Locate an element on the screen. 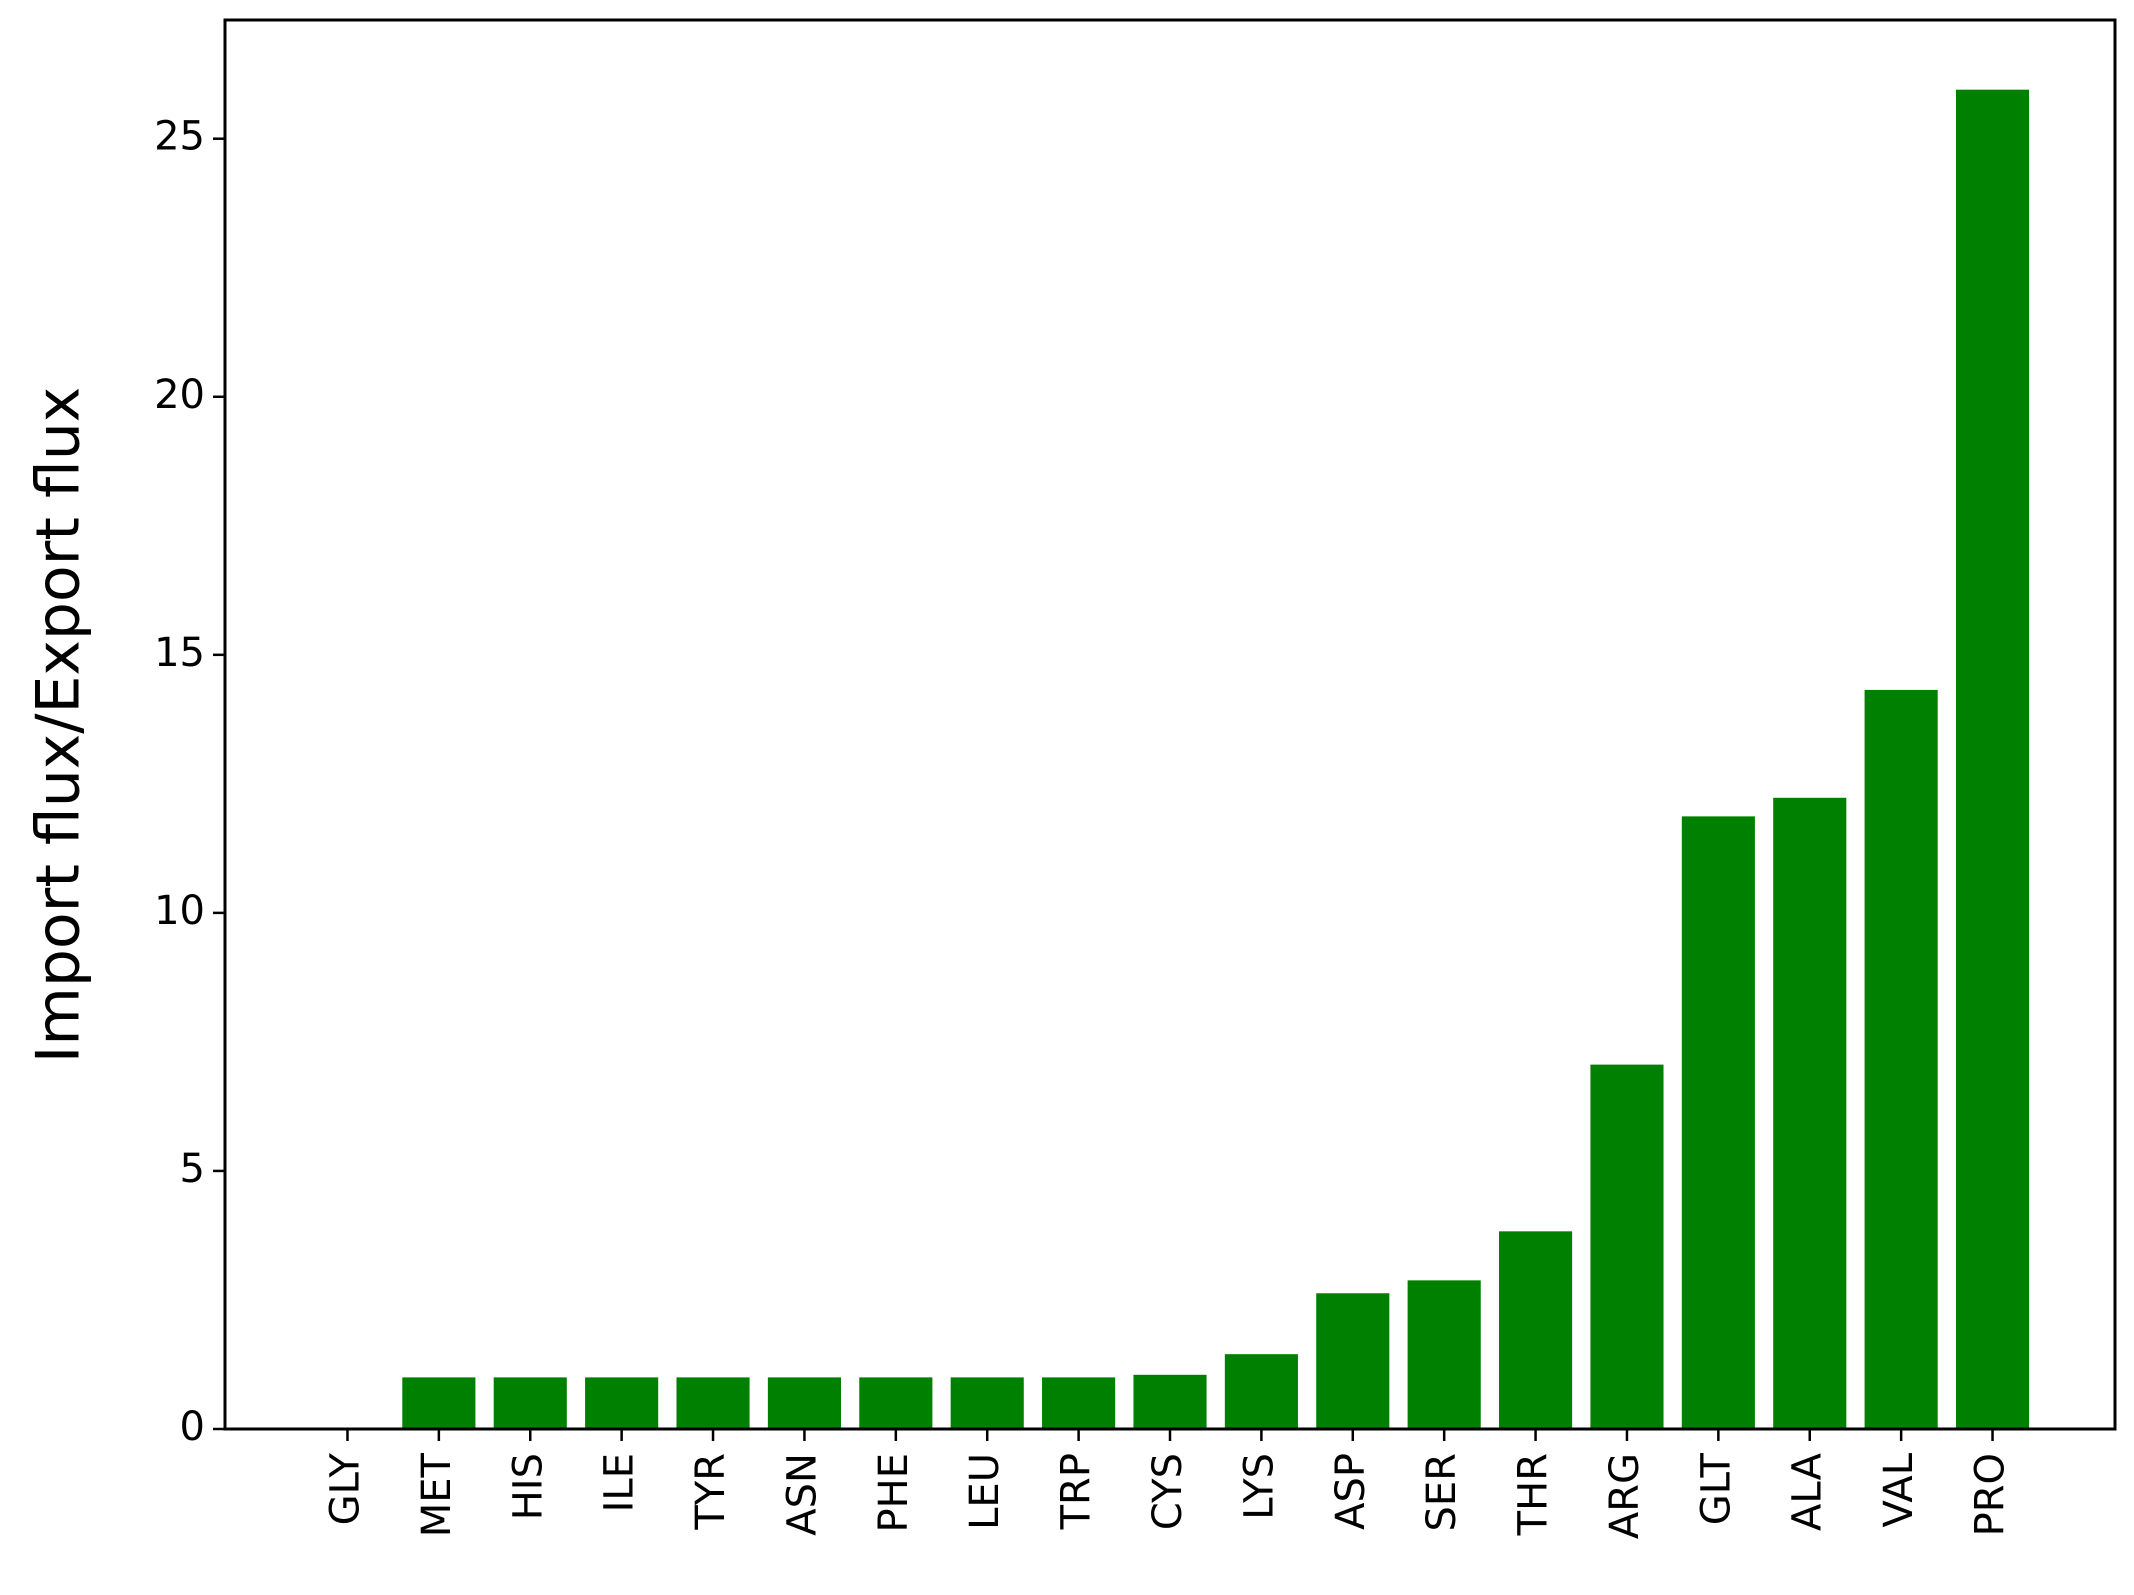  y-tick-label: 10 is located at coordinates (179, 911).